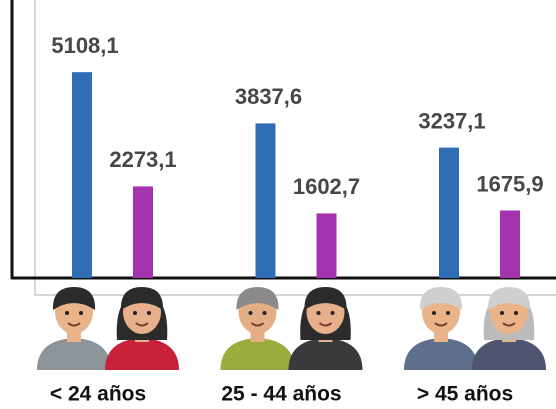 The height and width of the screenshot is (409, 556). Describe the element at coordinates (98, 394) in the screenshot. I see `x-tick-label: < 24 años` at that location.